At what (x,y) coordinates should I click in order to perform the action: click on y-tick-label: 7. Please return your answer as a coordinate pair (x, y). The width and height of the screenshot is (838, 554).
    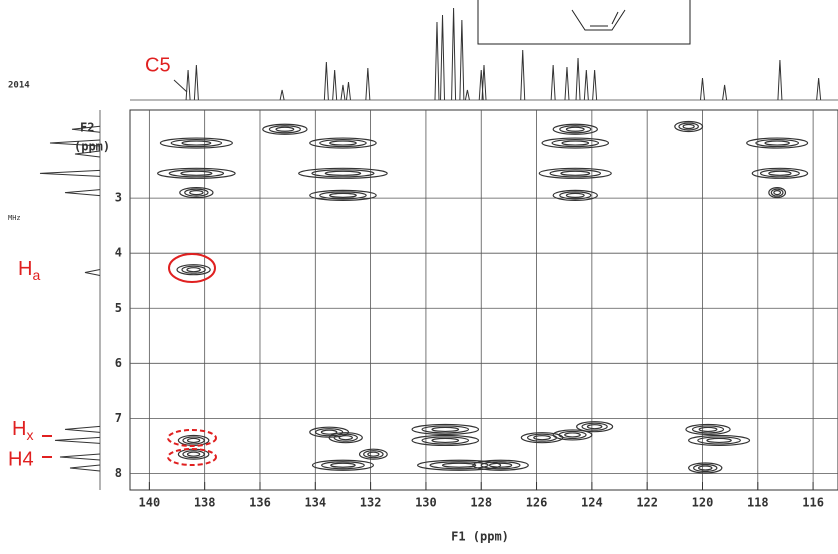
    Looking at the image, I should click on (118, 418).